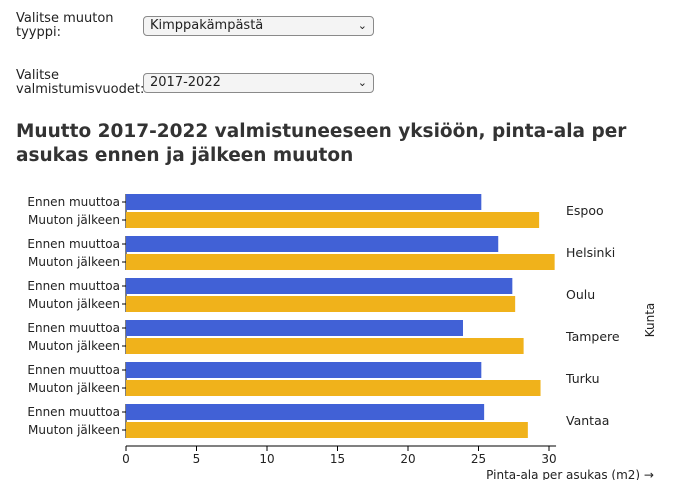 Image resolution: width=682 pixels, height=488 pixels. Describe the element at coordinates (333, 220) in the screenshot. I see `bar-espoo-after` at that location.